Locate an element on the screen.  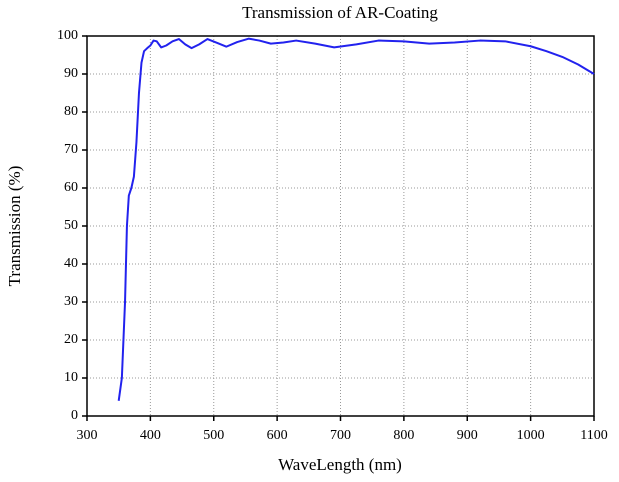
chart-title: Transmission of AR-Coating is located at coordinates (340, 12).